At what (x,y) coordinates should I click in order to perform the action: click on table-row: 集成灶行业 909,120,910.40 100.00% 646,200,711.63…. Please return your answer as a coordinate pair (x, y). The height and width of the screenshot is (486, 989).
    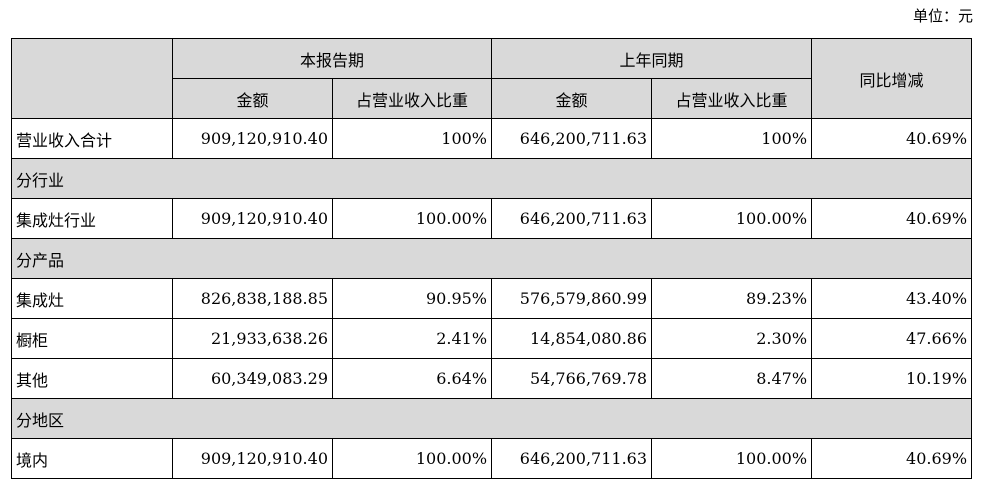
    Looking at the image, I should click on (492, 218).